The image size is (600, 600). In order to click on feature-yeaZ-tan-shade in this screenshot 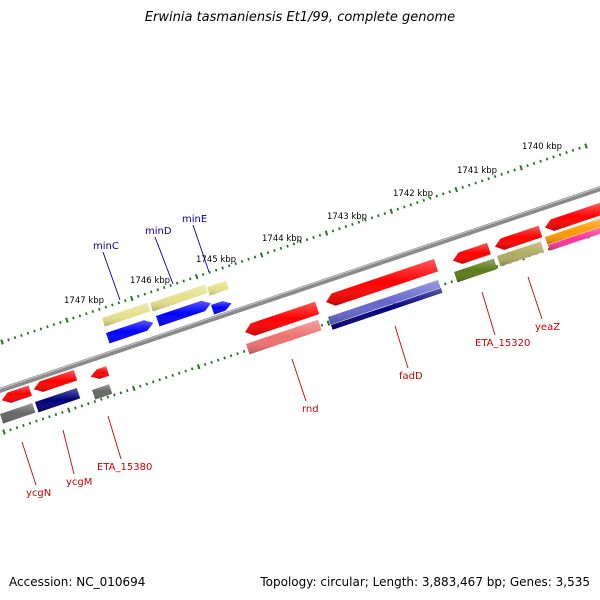, I will do `click(521, 254)`.